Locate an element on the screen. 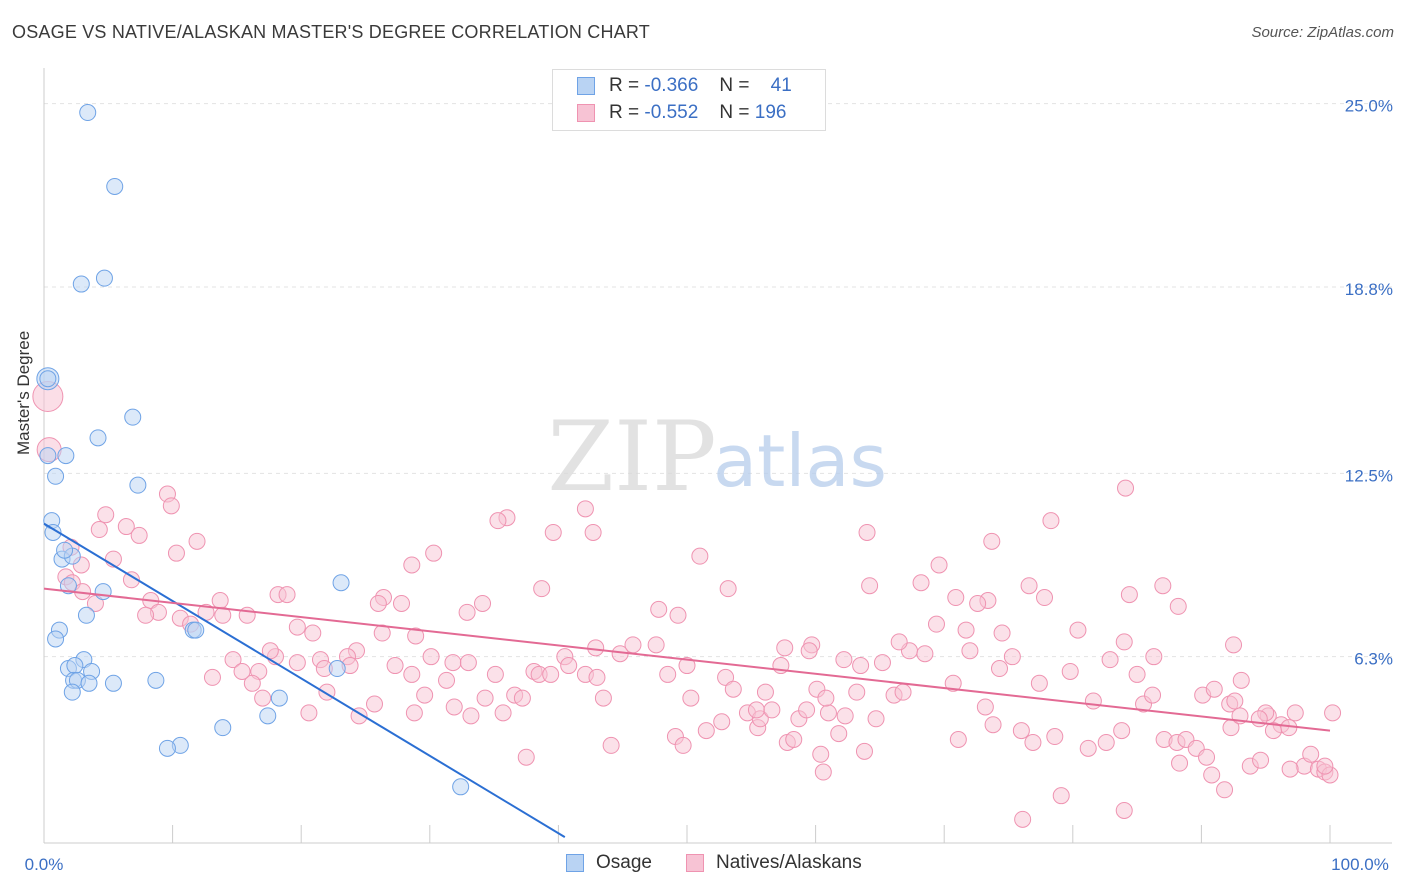  y-tick-label: 18.8% is located at coordinates (1369, 289).